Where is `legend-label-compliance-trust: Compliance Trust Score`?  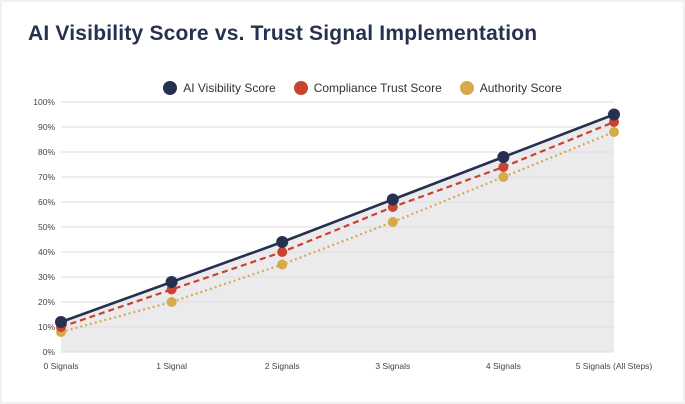
legend-label-compliance-trust: Compliance Trust Score is located at coordinates (377, 88).